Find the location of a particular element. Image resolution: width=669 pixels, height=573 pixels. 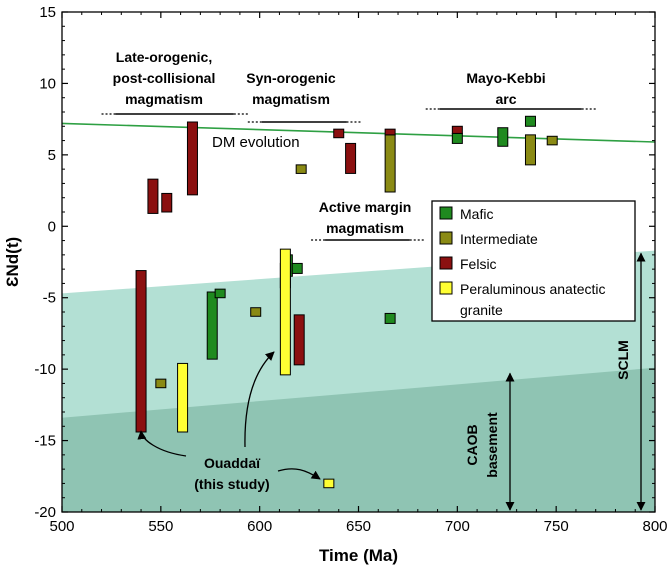

late-orogenic-label: magmatism is located at coordinates (164, 99).